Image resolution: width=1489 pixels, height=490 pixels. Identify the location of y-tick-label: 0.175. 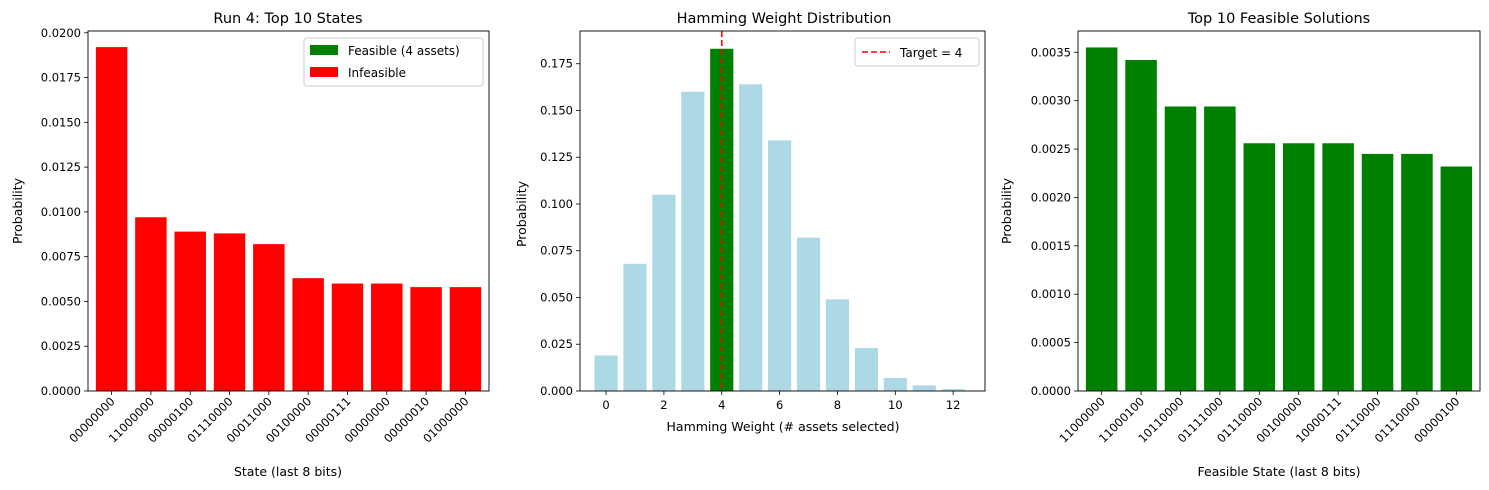
(556, 64).